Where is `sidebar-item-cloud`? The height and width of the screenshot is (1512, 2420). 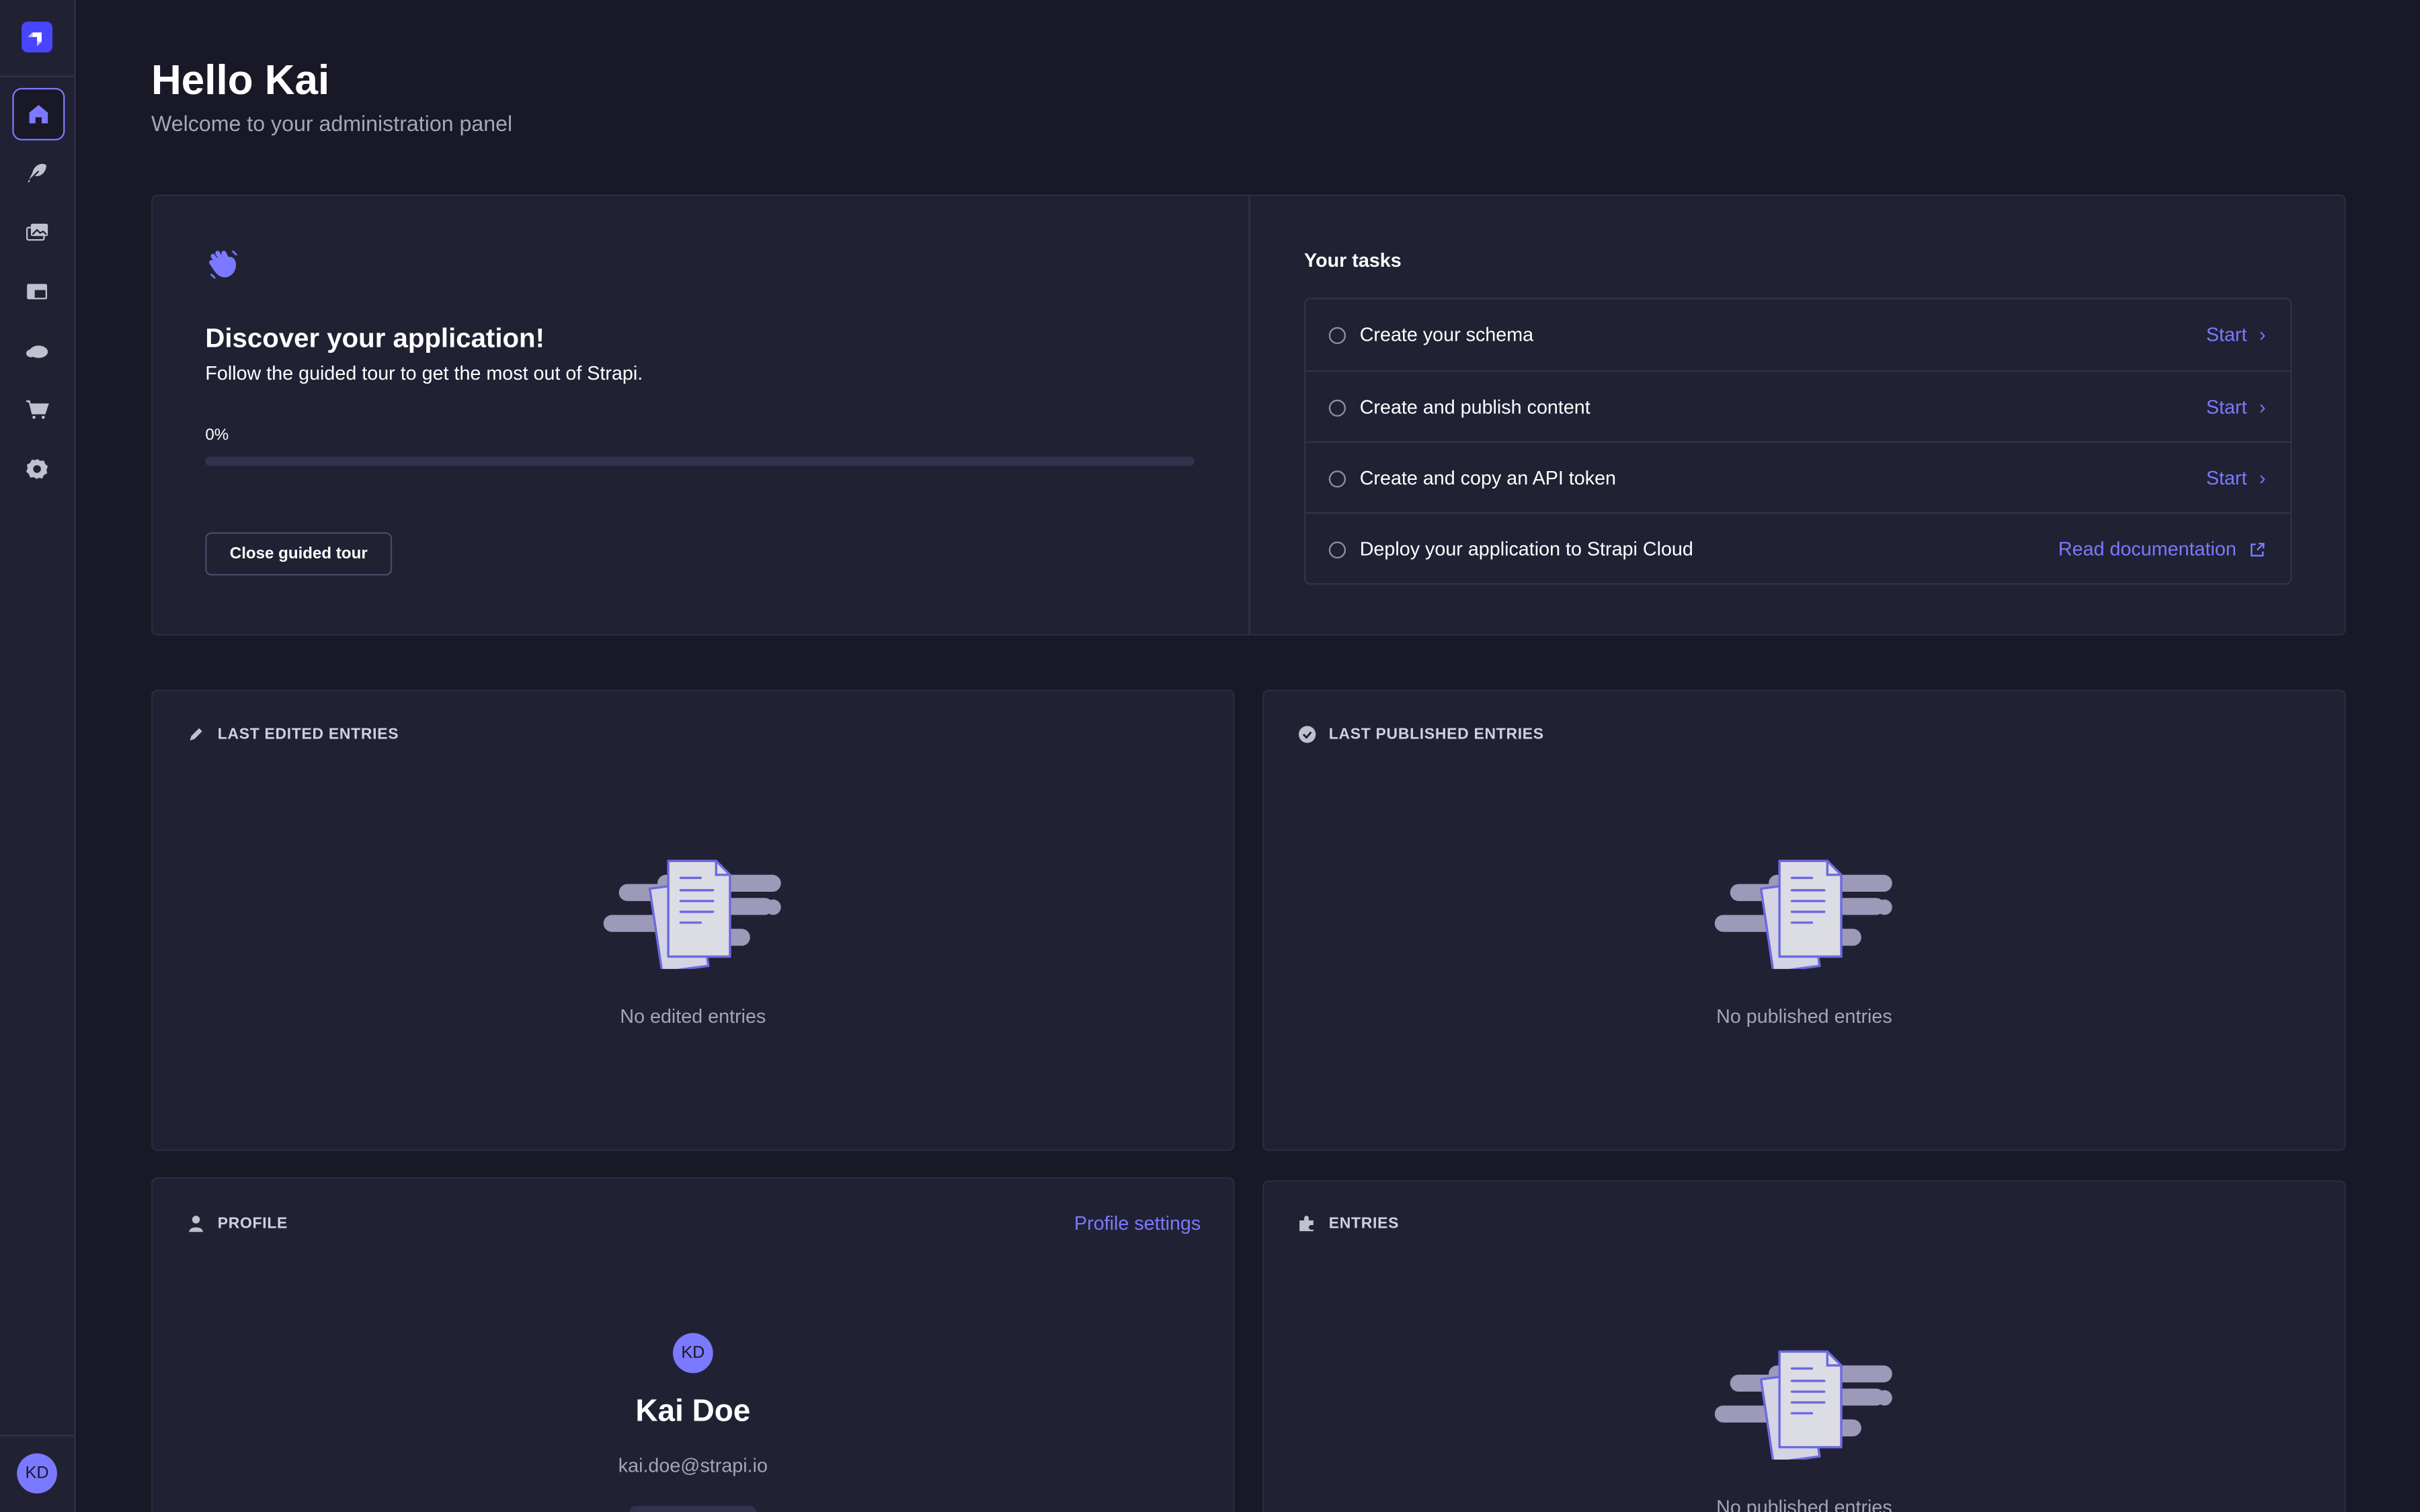 sidebar-item-cloud is located at coordinates (36, 350).